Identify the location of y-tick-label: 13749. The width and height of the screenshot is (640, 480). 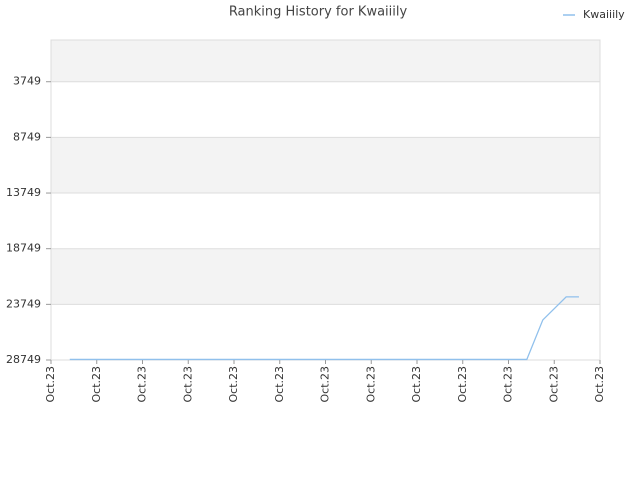
(23, 192).